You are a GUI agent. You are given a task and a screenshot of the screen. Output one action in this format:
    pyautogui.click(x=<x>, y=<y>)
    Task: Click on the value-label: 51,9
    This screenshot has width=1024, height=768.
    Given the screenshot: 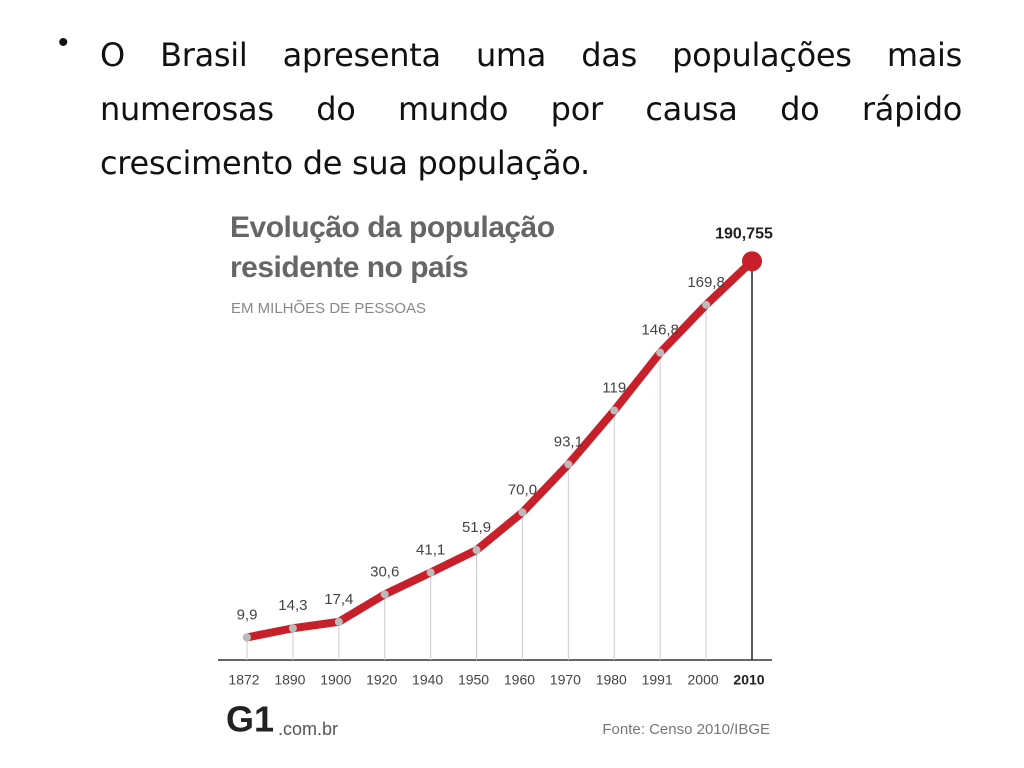 What is the action you would take?
    pyautogui.click(x=476, y=527)
    